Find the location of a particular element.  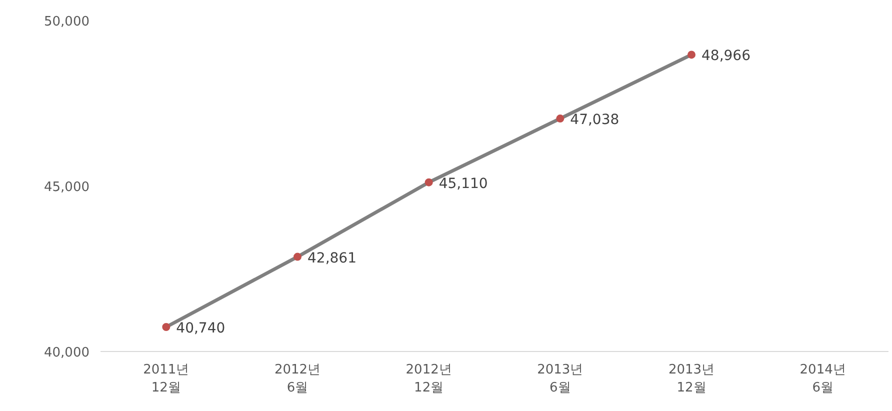

y-tick-label: 40,000 is located at coordinates (67, 353).